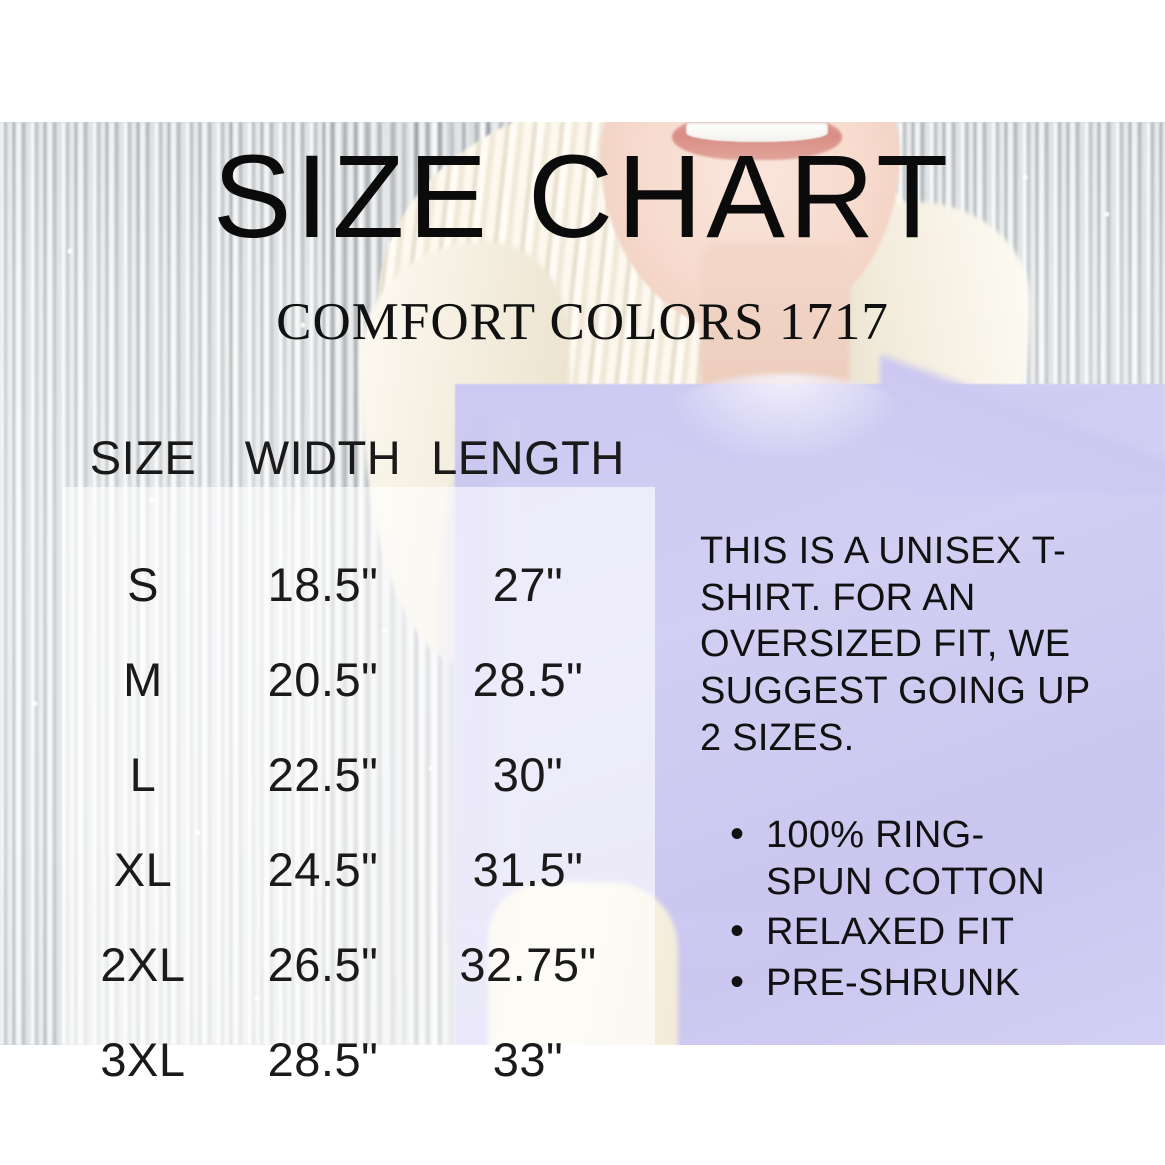  I want to click on table-row: M 20.5" 28.5", so click(373, 679).